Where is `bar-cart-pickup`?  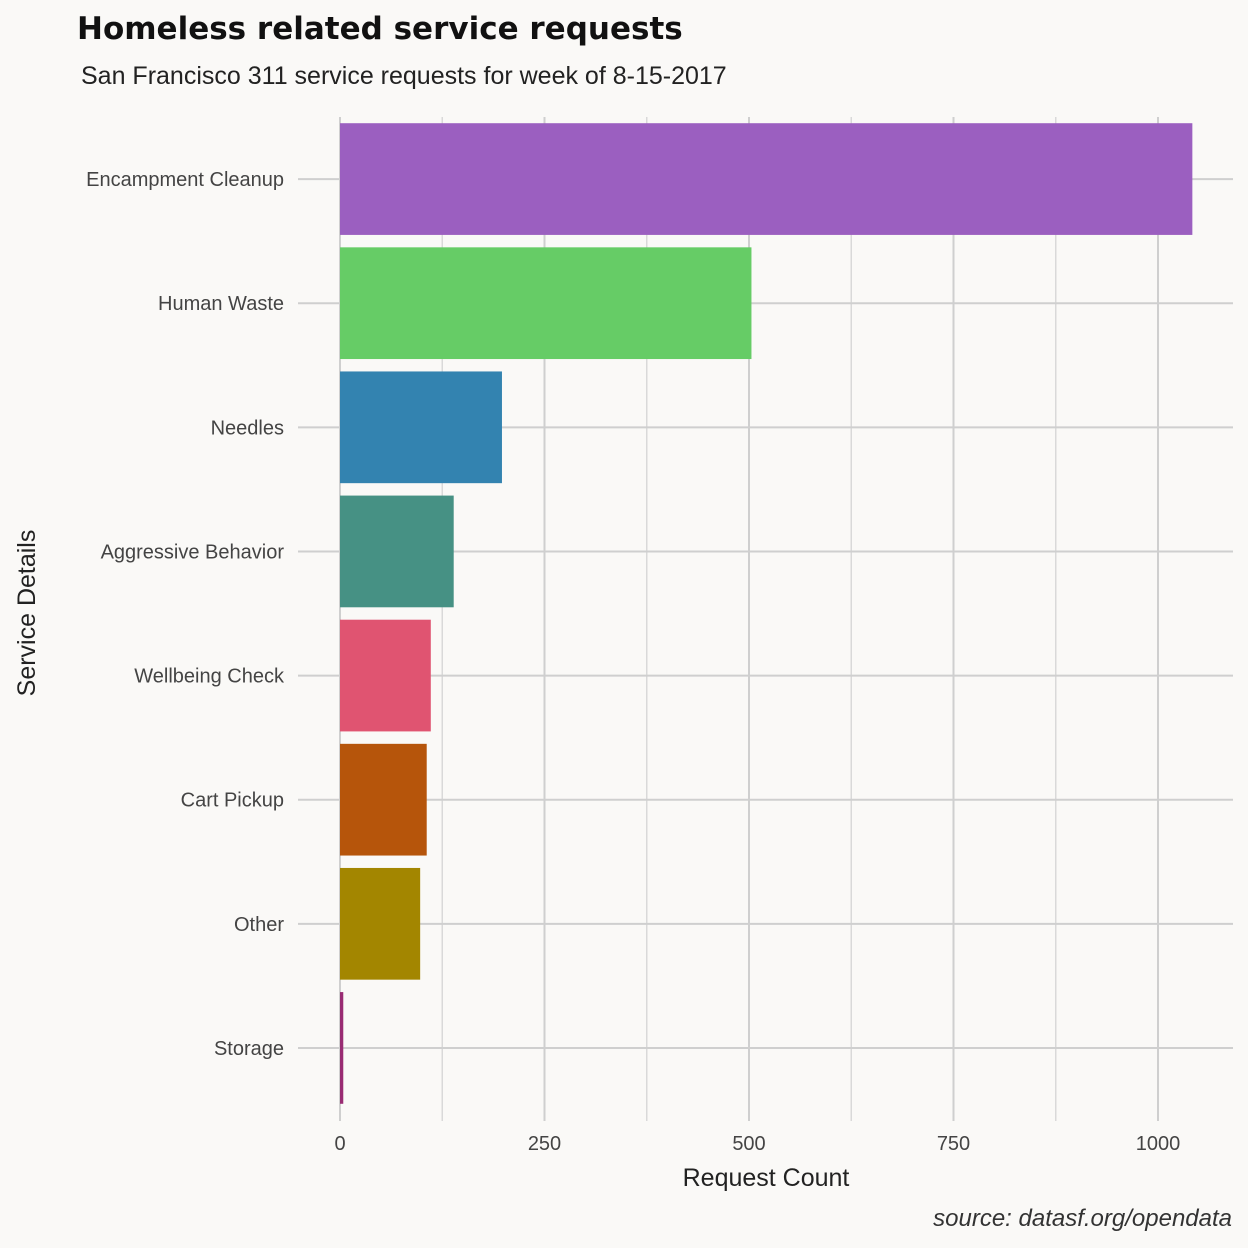
bar-cart-pickup is located at coordinates (383, 799).